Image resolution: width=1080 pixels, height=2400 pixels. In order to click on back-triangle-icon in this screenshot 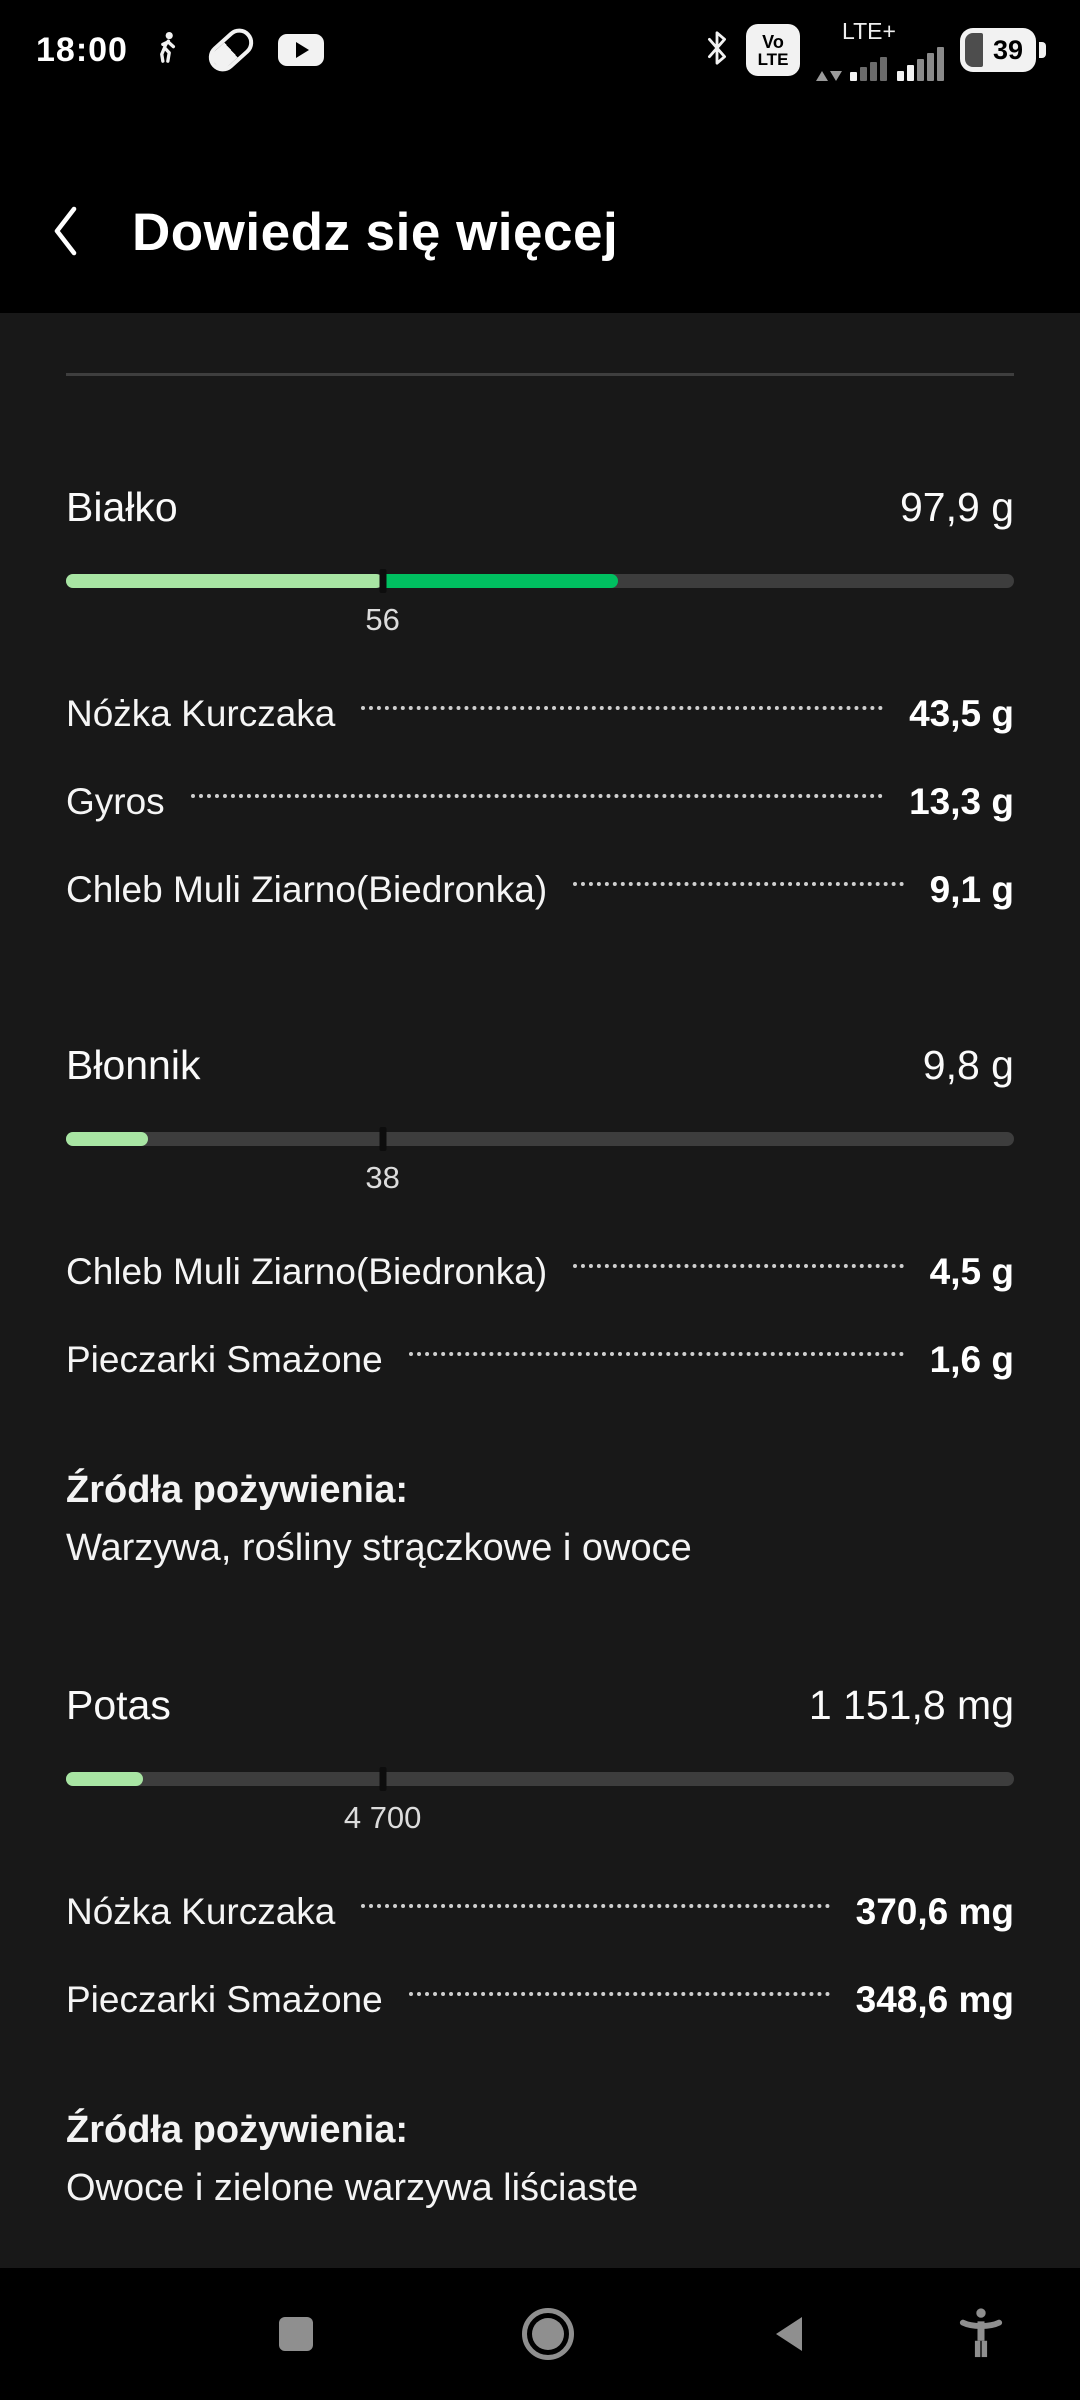, I will do `click(789, 2334)`.